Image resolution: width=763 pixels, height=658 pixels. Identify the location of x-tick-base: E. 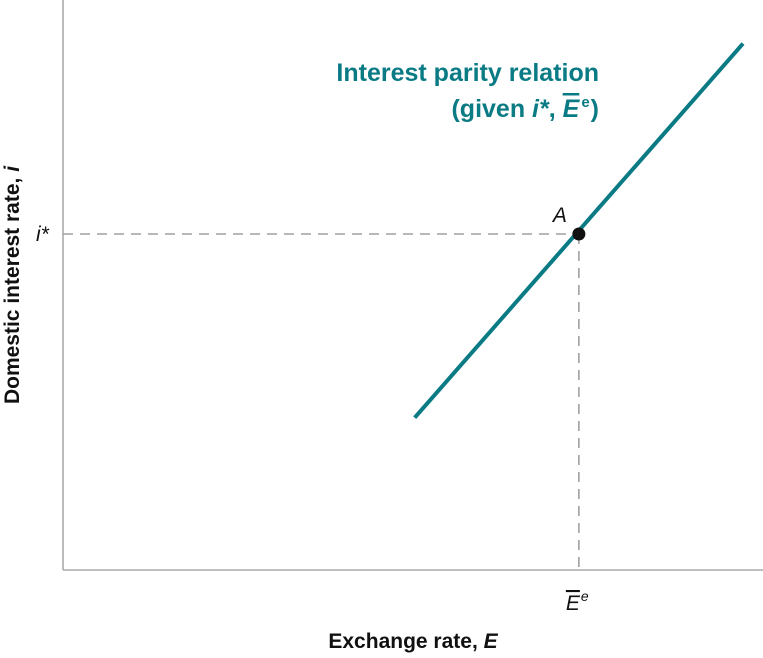
(573, 603).